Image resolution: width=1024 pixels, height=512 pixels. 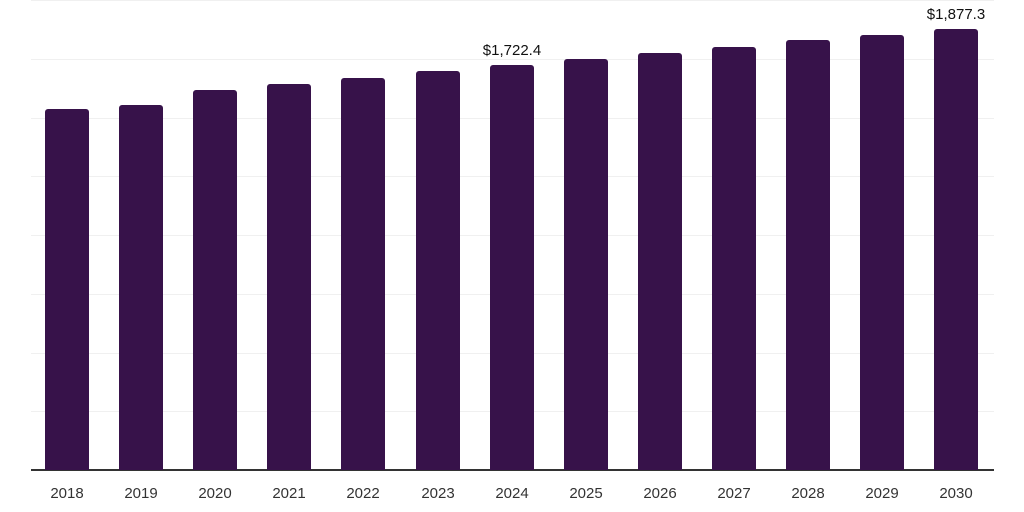 What do you see at coordinates (956, 493) in the screenshot?
I see `x-tick-label: 2030` at bounding box center [956, 493].